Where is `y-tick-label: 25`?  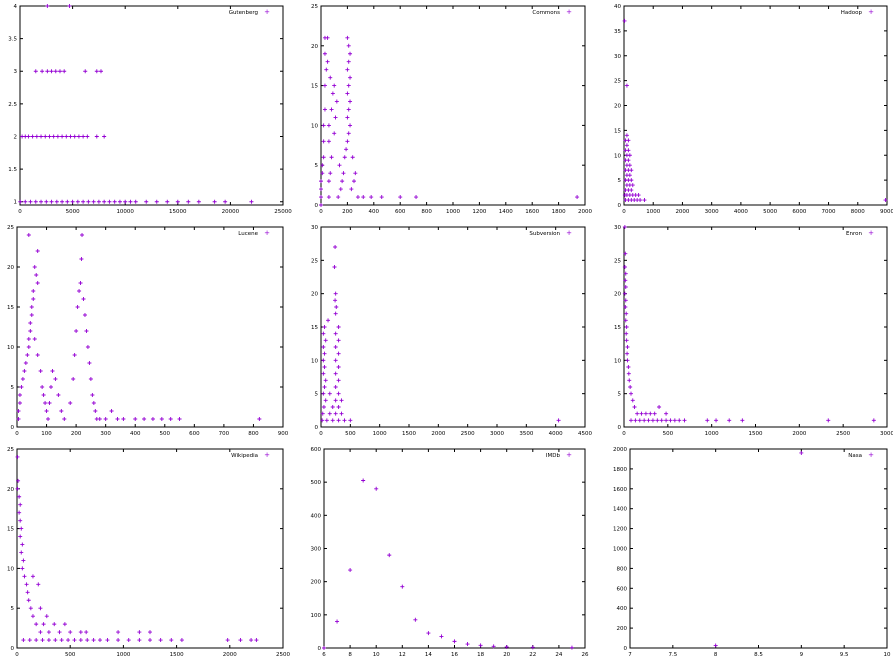 y-tick-label: 25 is located at coordinates (10, 228).